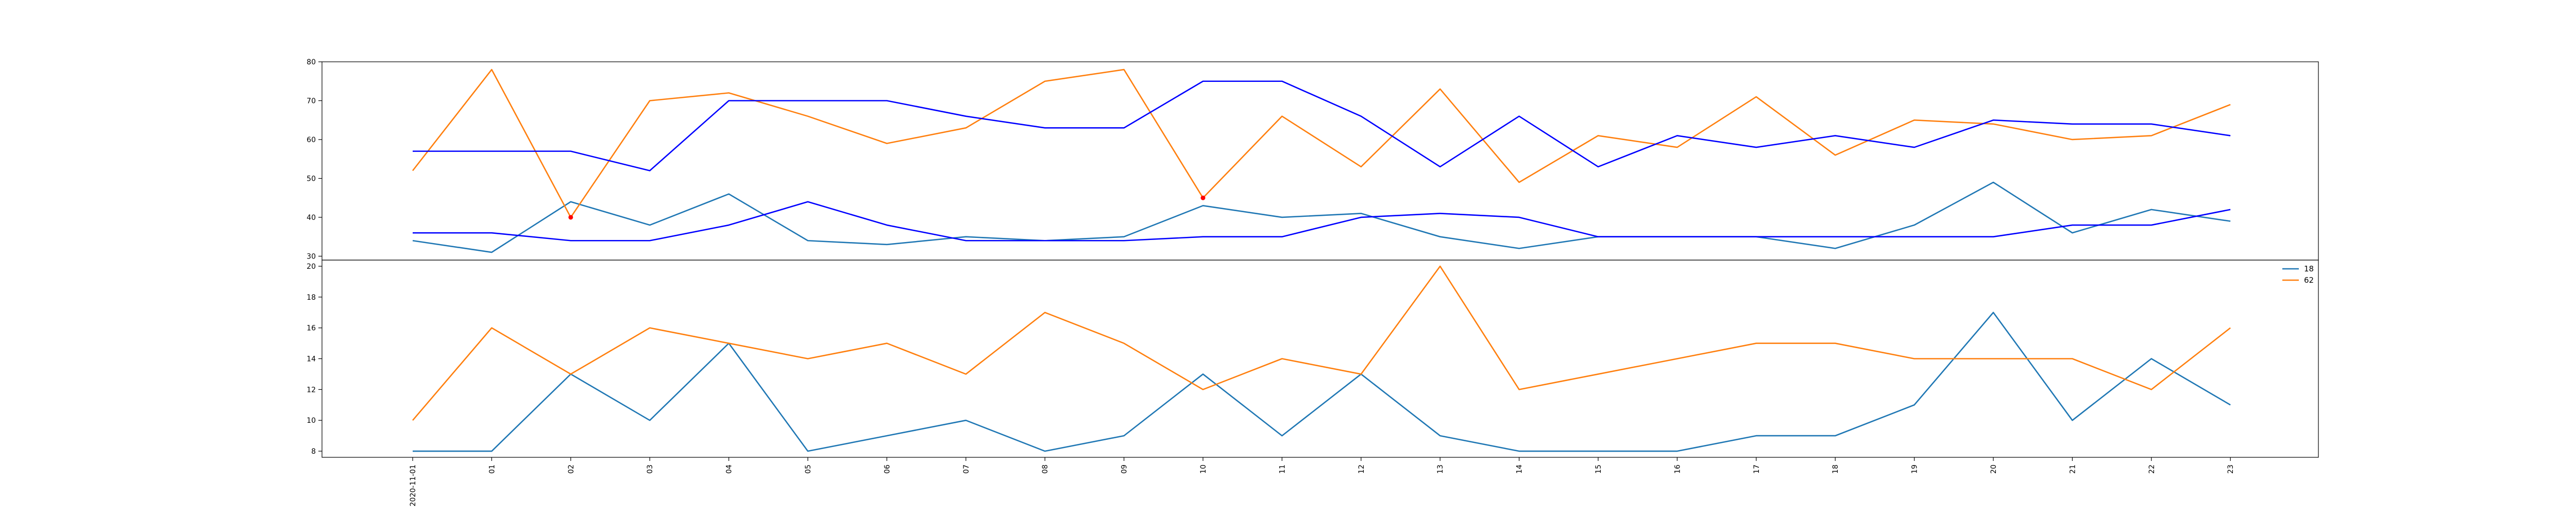 This screenshot has width=2576, height=515. What do you see at coordinates (311, 421) in the screenshot?
I see `bottom-y-tick-label: 10` at bounding box center [311, 421].